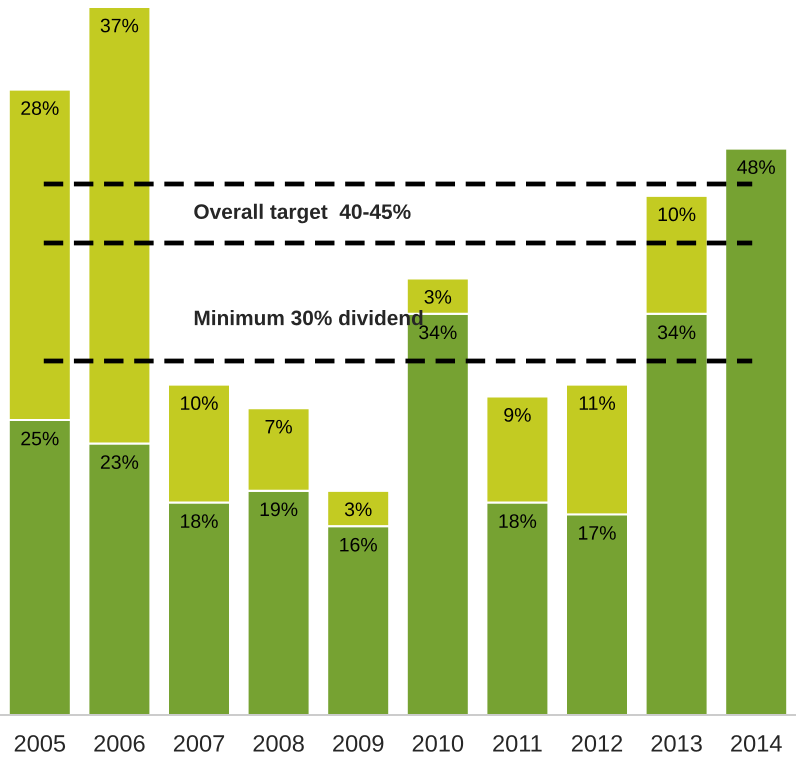 The width and height of the screenshot is (796, 762). What do you see at coordinates (279, 427) in the screenshot?
I see `data-label: 7%` at bounding box center [279, 427].